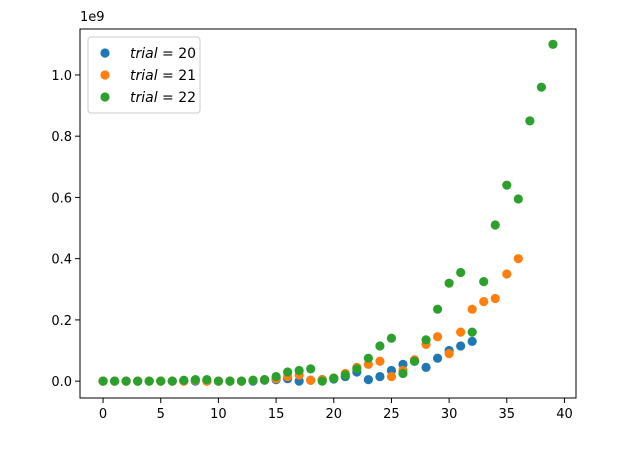  What do you see at coordinates (449, 414) in the screenshot?
I see `x-tick-label: 30` at bounding box center [449, 414].